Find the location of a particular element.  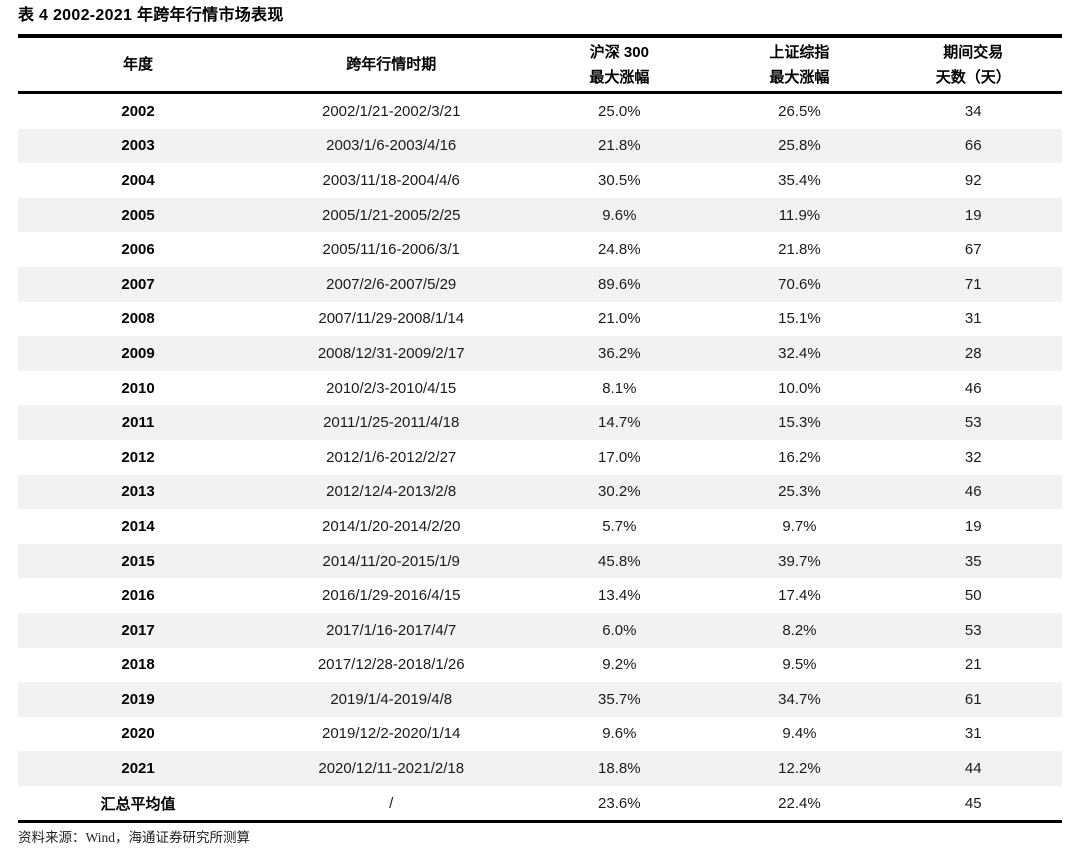

cell-days: 92 is located at coordinates (973, 180).